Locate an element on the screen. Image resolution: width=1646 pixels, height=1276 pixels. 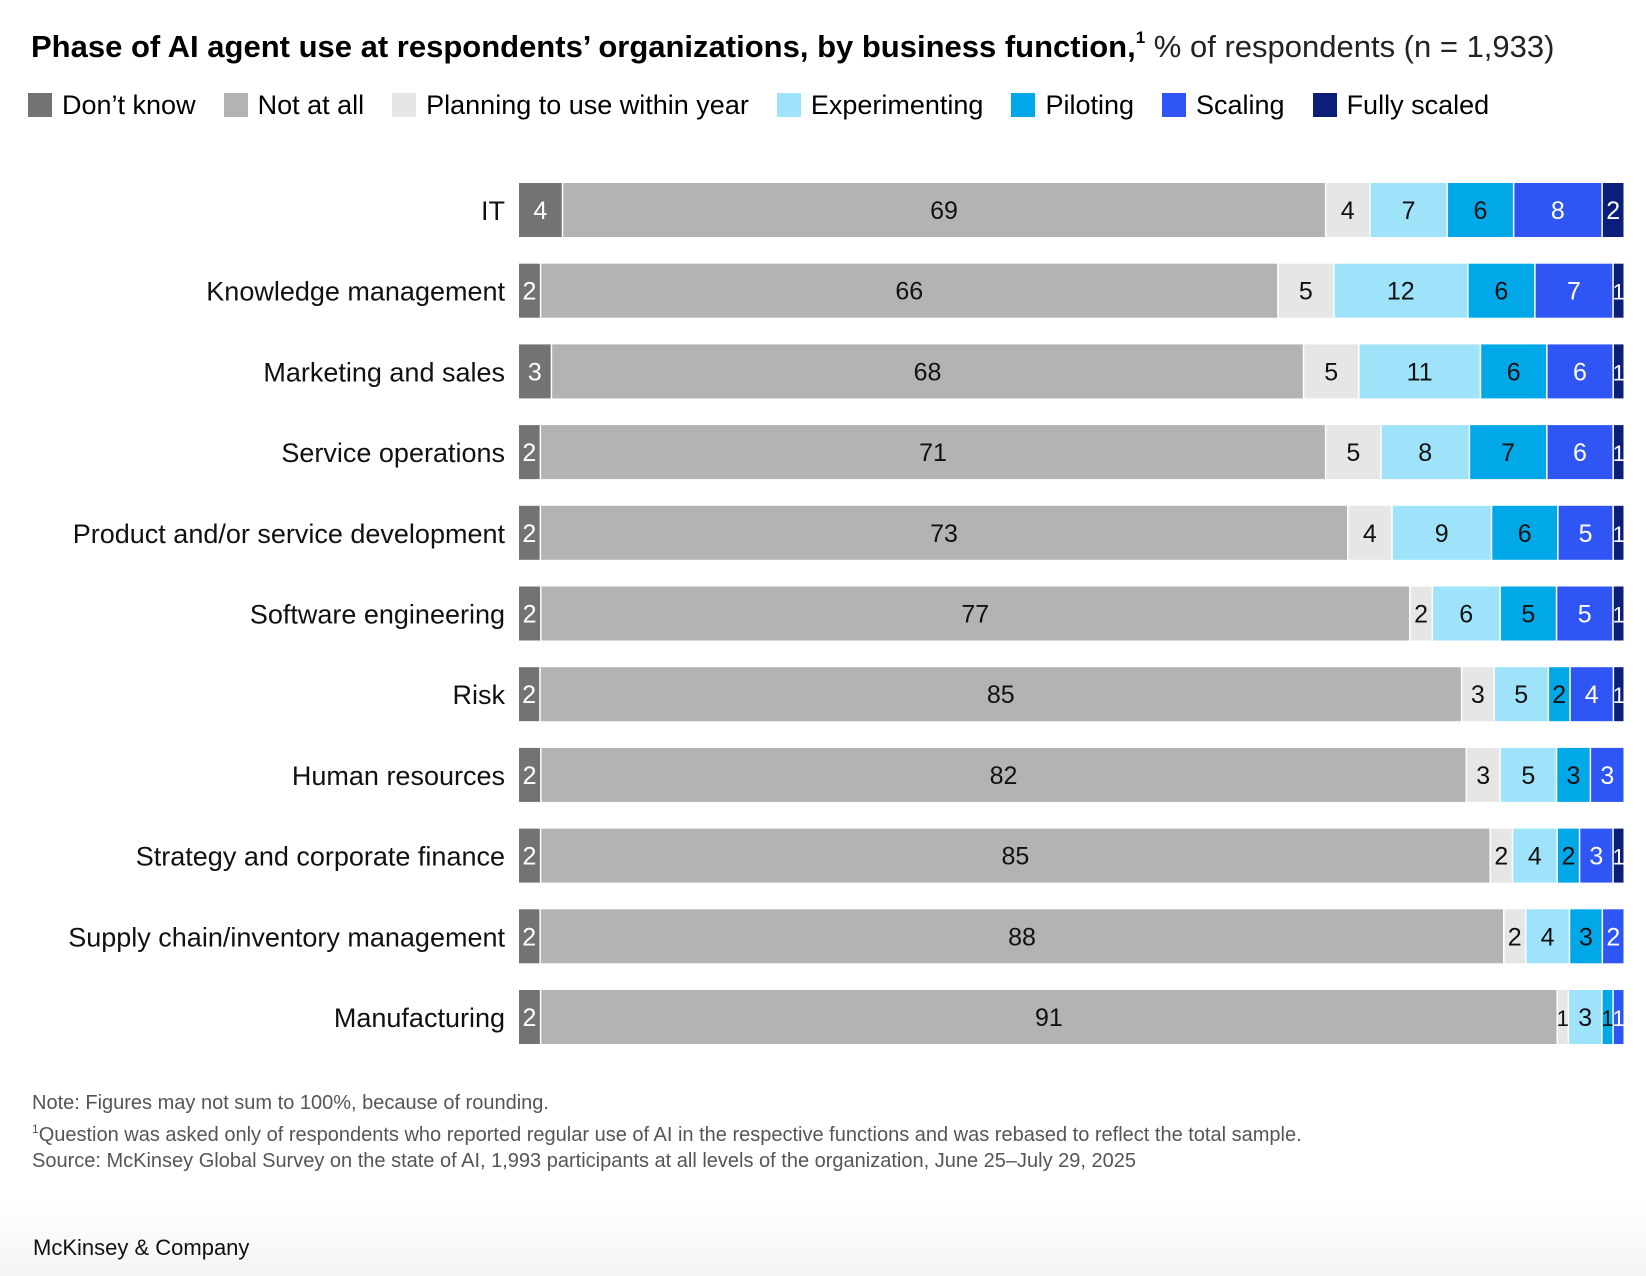
bar-row-strategy-and-corporate-finance: Strategy and corporate finance 2 85 2 4 2 3 1 is located at coordinates (880, 855).